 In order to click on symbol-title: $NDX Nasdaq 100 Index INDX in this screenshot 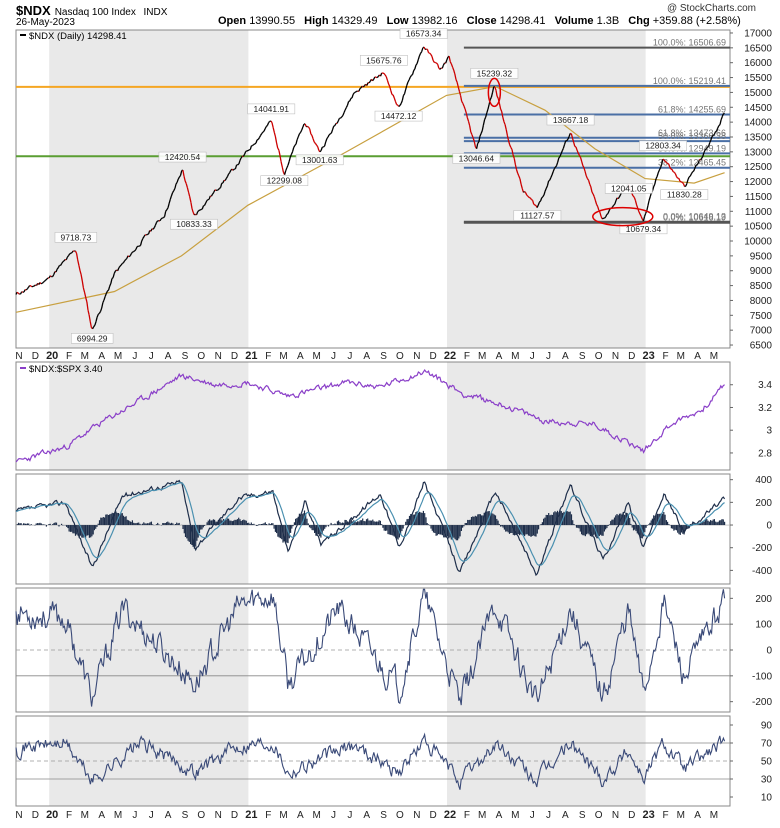, I will do `click(91, 10)`.